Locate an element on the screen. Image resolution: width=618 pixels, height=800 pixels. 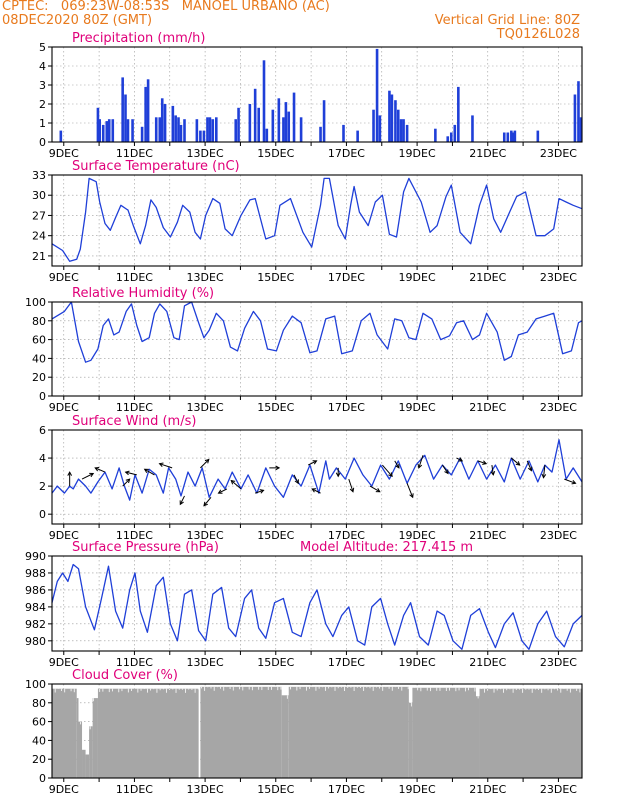
press-xtick-label: 17DEC is located at coordinates (346, 662).